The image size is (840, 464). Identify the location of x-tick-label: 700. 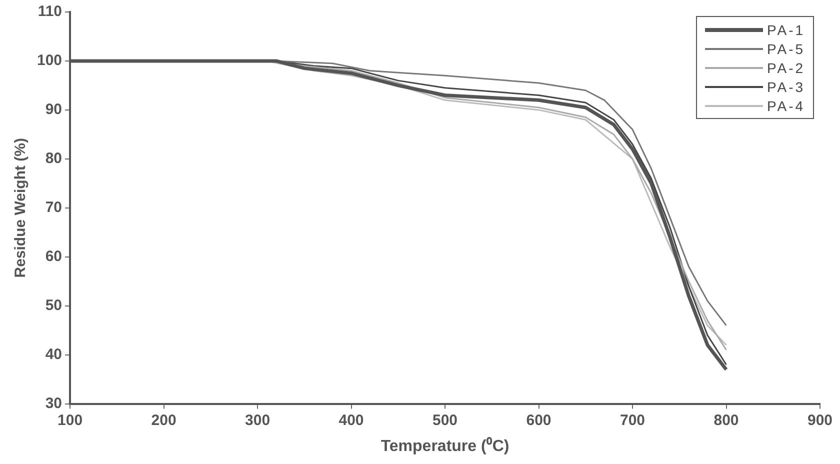
(633, 420).